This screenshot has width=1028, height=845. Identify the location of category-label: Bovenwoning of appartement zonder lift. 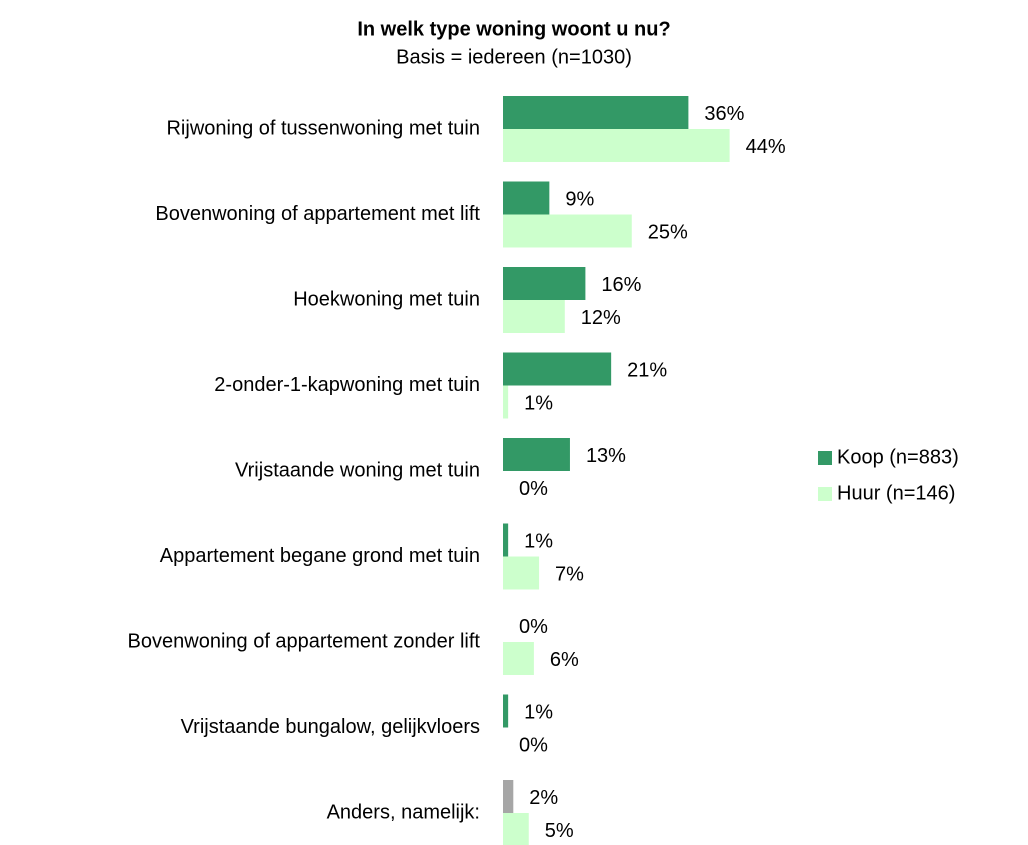
(304, 641).